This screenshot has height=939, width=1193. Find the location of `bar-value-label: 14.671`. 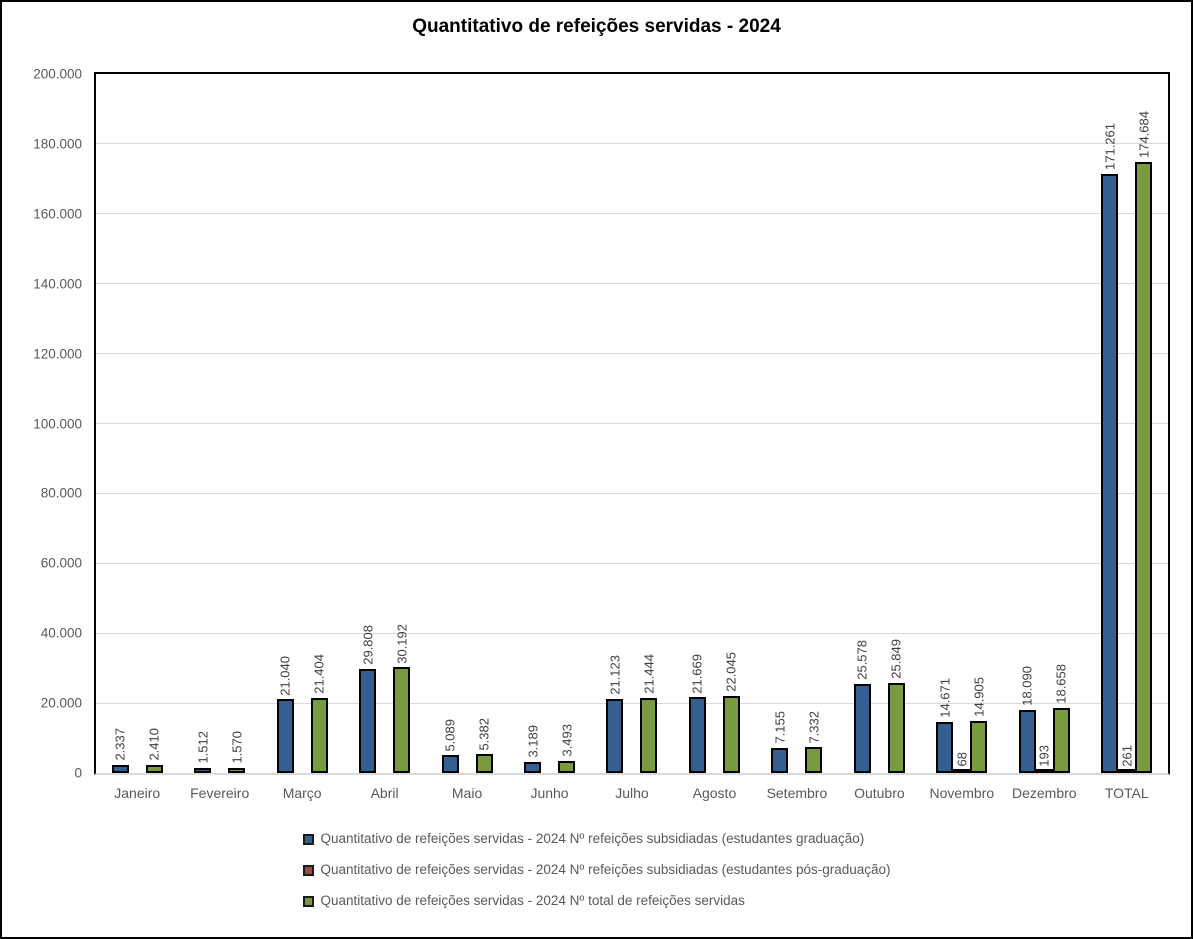

bar-value-label: 14.671 is located at coordinates (945, 697).